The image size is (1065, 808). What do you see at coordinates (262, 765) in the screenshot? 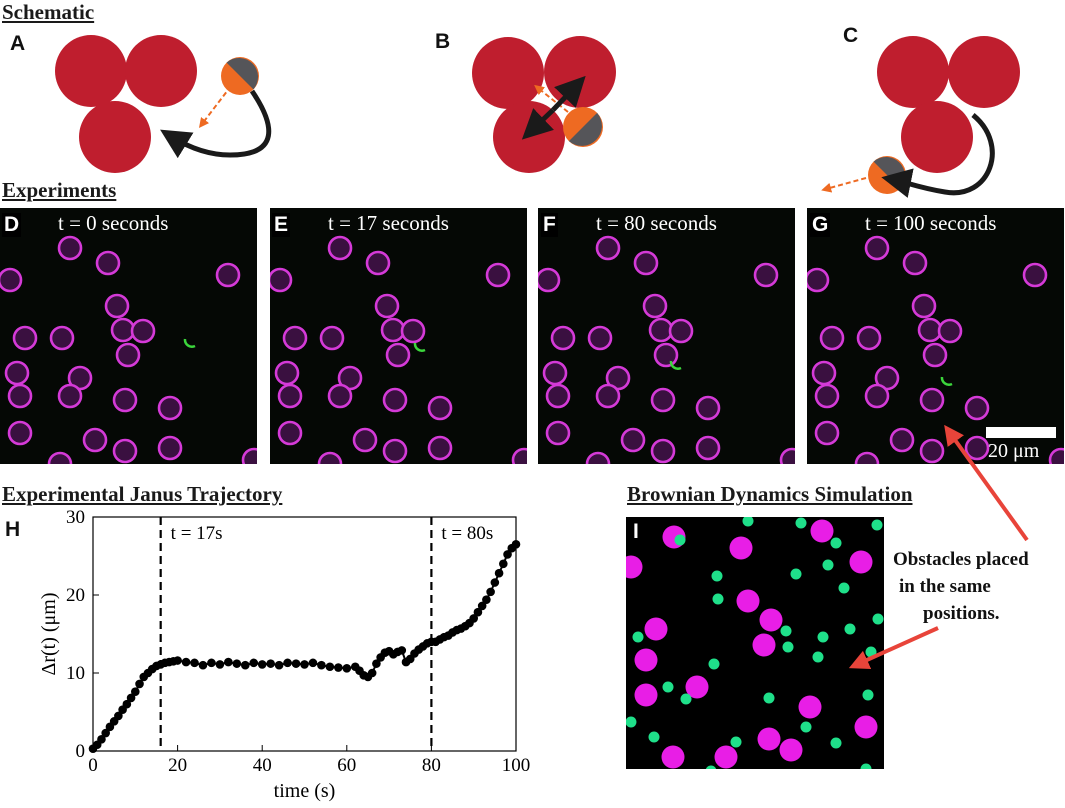
I see `x-tick-label: 40` at bounding box center [262, 765].